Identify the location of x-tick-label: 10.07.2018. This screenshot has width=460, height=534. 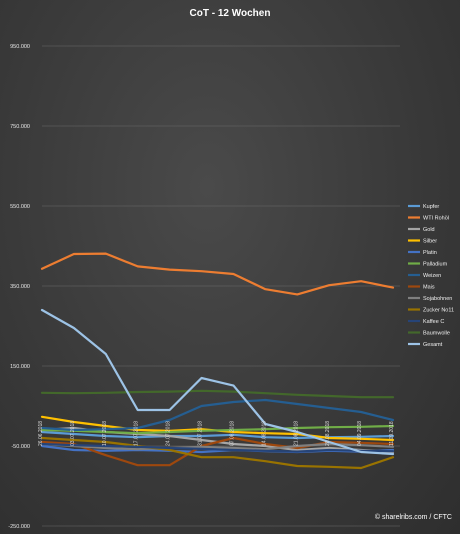
(105, 433).